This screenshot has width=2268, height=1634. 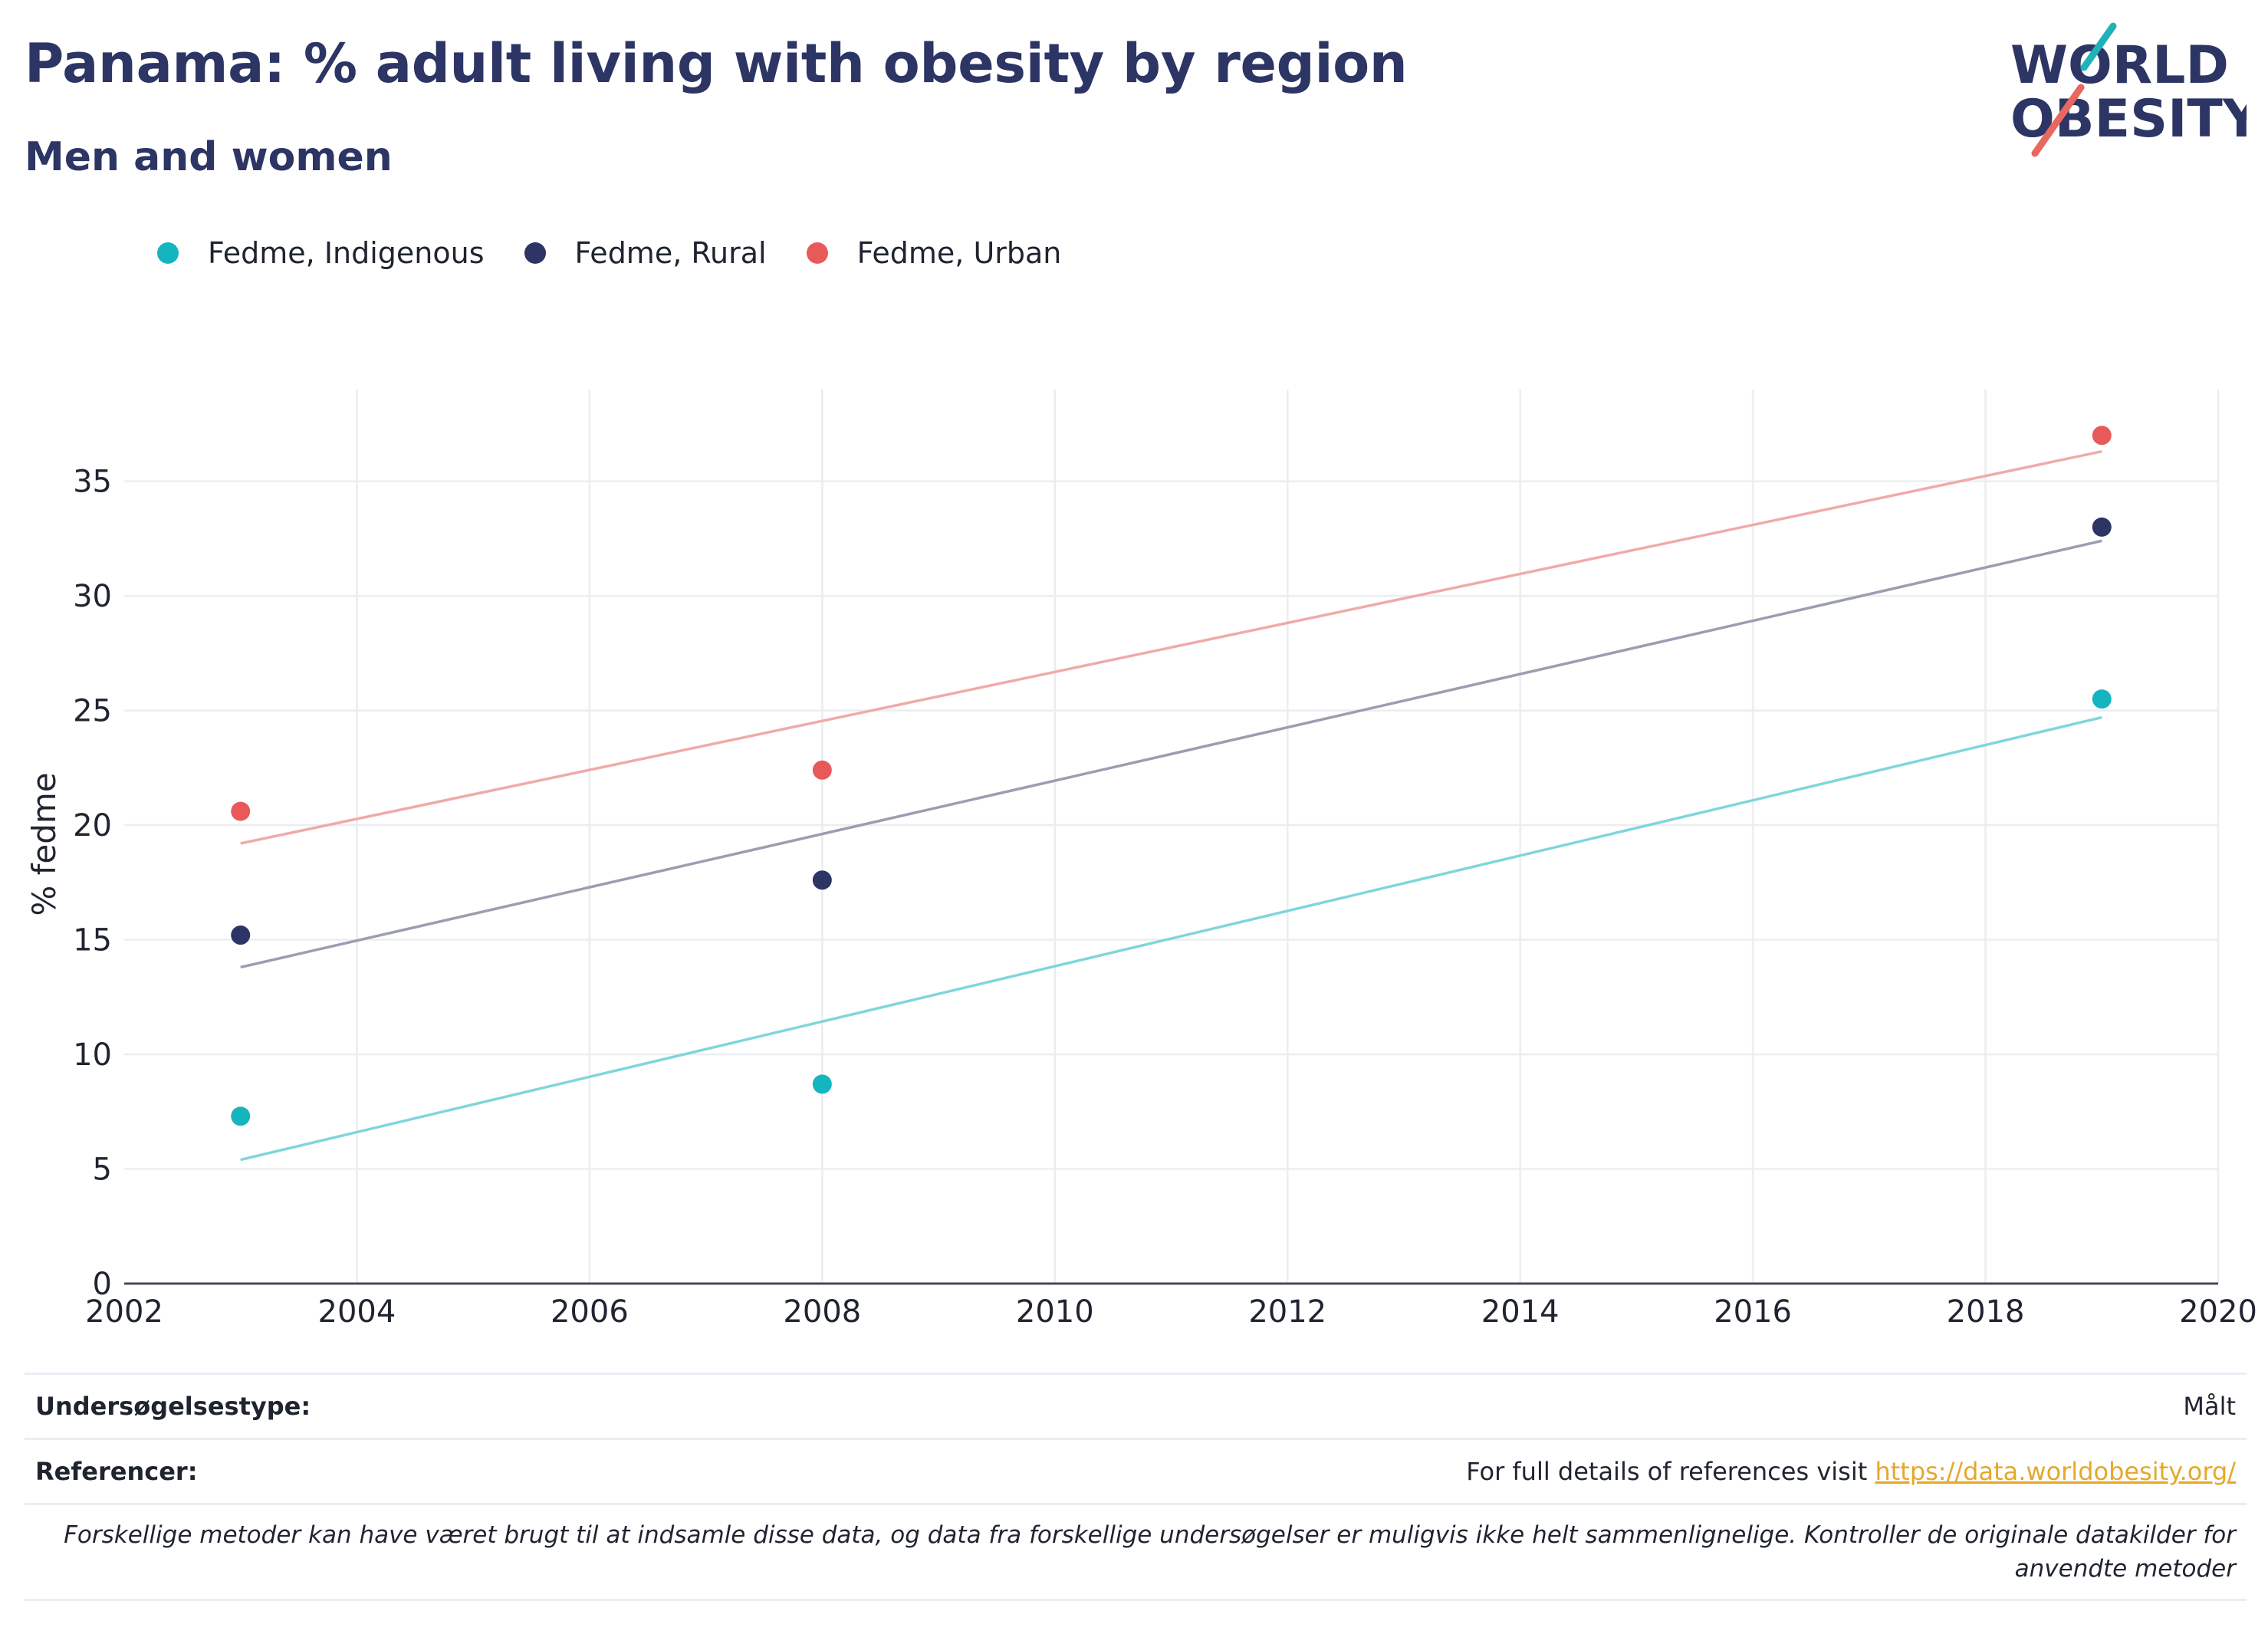 I want to click on references-label: Referencer:, so click(x=116, y=1472).